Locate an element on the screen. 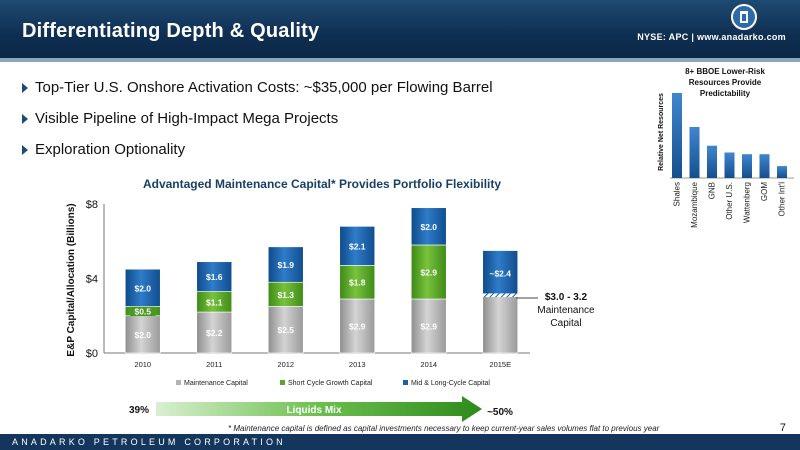 Image resolution: width=800 pixels, height=450 pixels. liquids-mix-arrow: Liquids Mix 39% ~50% is located at coordinates (321, 409).